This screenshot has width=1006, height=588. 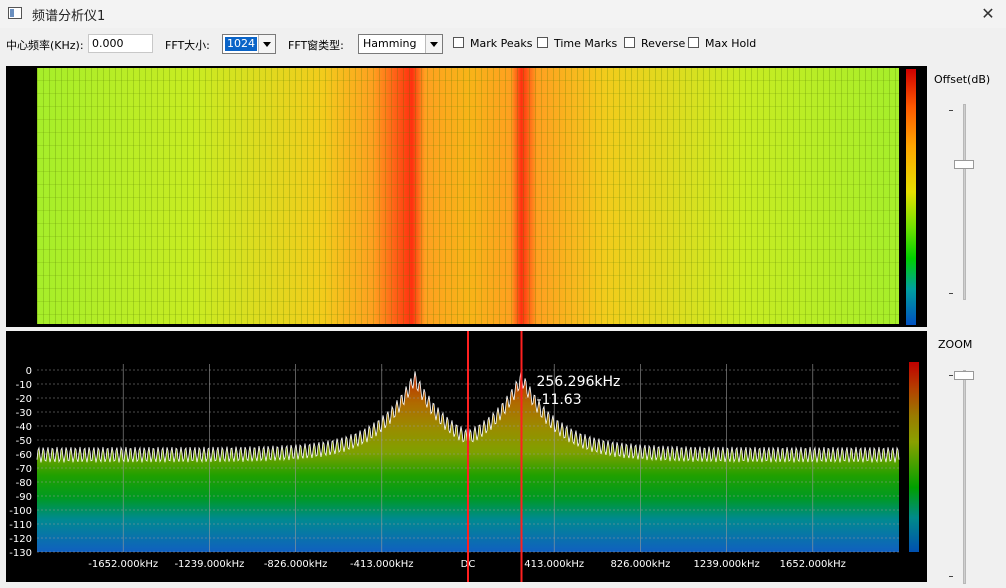 I want to click on y-tick-label: -20, so click(x=24, y=399).